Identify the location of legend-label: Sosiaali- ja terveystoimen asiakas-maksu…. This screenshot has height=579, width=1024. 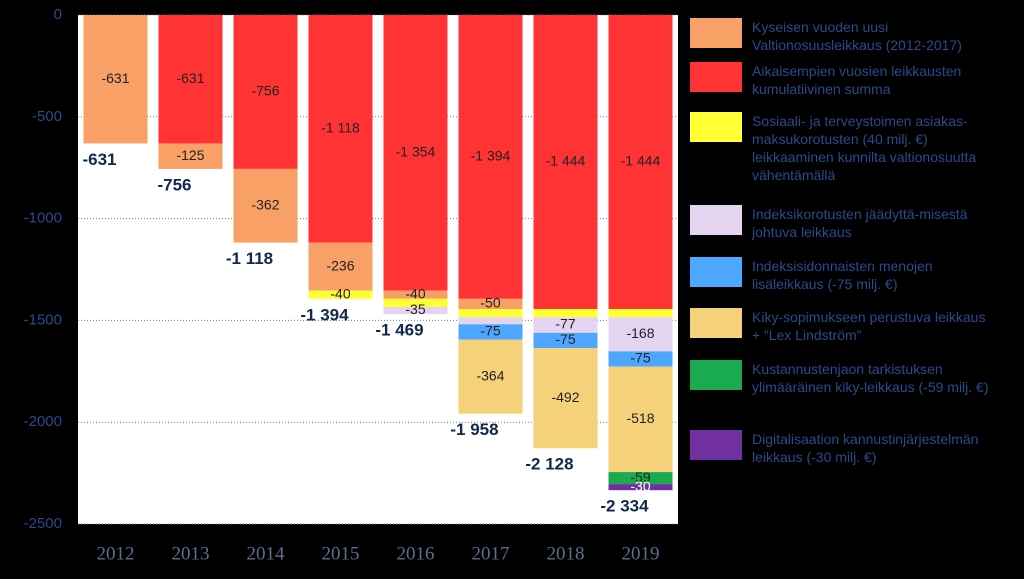
(864, 148).